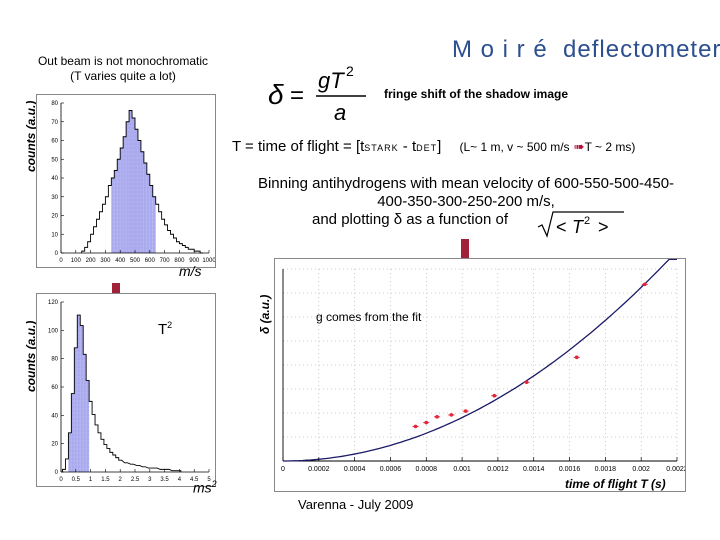  What do you see at coordinates (356, 504) in the screenshot?
I see `footer-text: Varenna - July 2009` at bounding box center [356, 504].